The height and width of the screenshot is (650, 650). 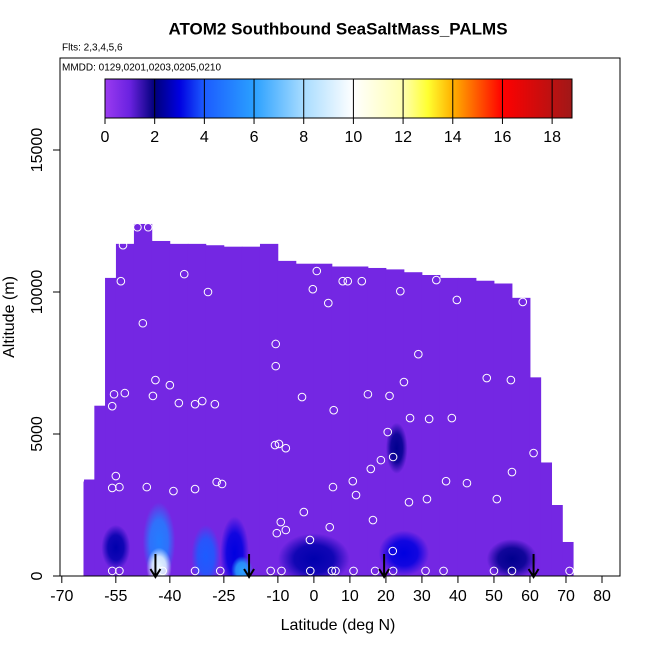 What do you see at coordinates (354, 137) in the screenshot?
I see `colorbar-tick-label: 10` at bounding box center [354, 137].